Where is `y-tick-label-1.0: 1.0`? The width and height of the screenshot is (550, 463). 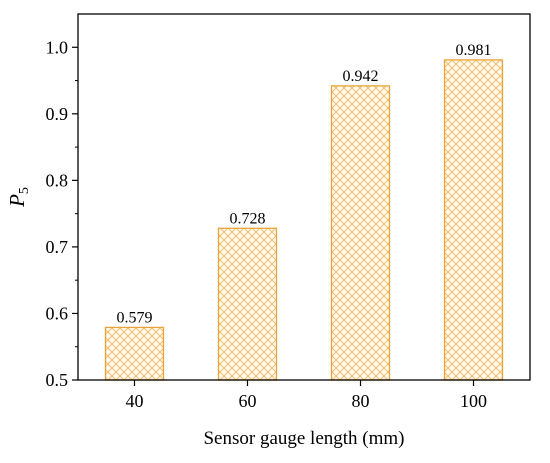 y-tick-label-1.0: 1.0 is located at coordinates (57, 47).